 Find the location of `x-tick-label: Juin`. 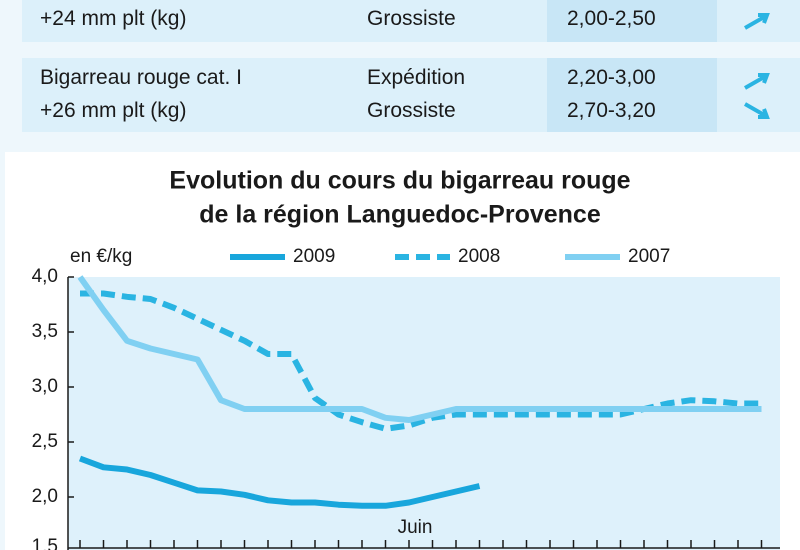

x-tick-label: Juin is located at coordinates (415, 527).